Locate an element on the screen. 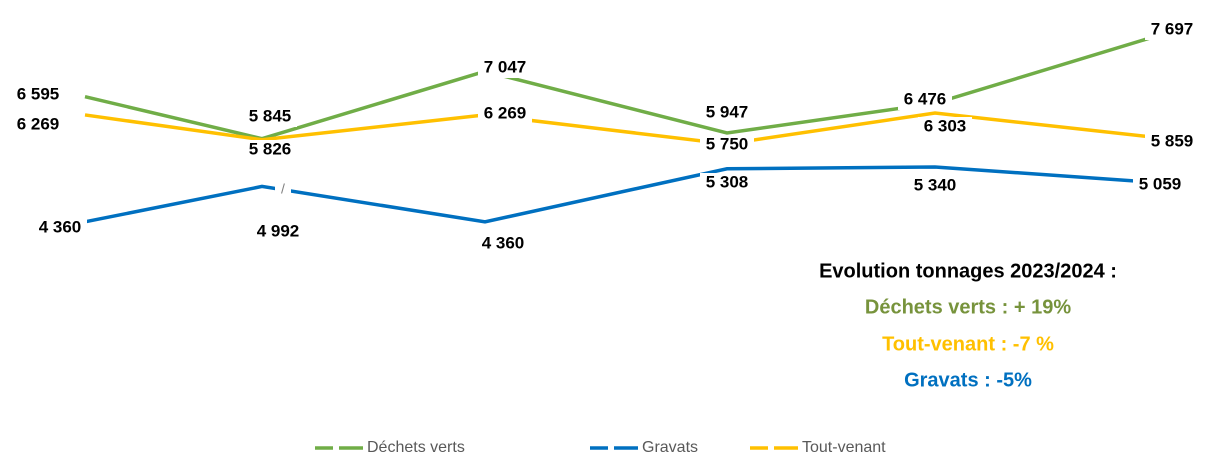  value-label: 6 595 is located at coordinates (38, 93).